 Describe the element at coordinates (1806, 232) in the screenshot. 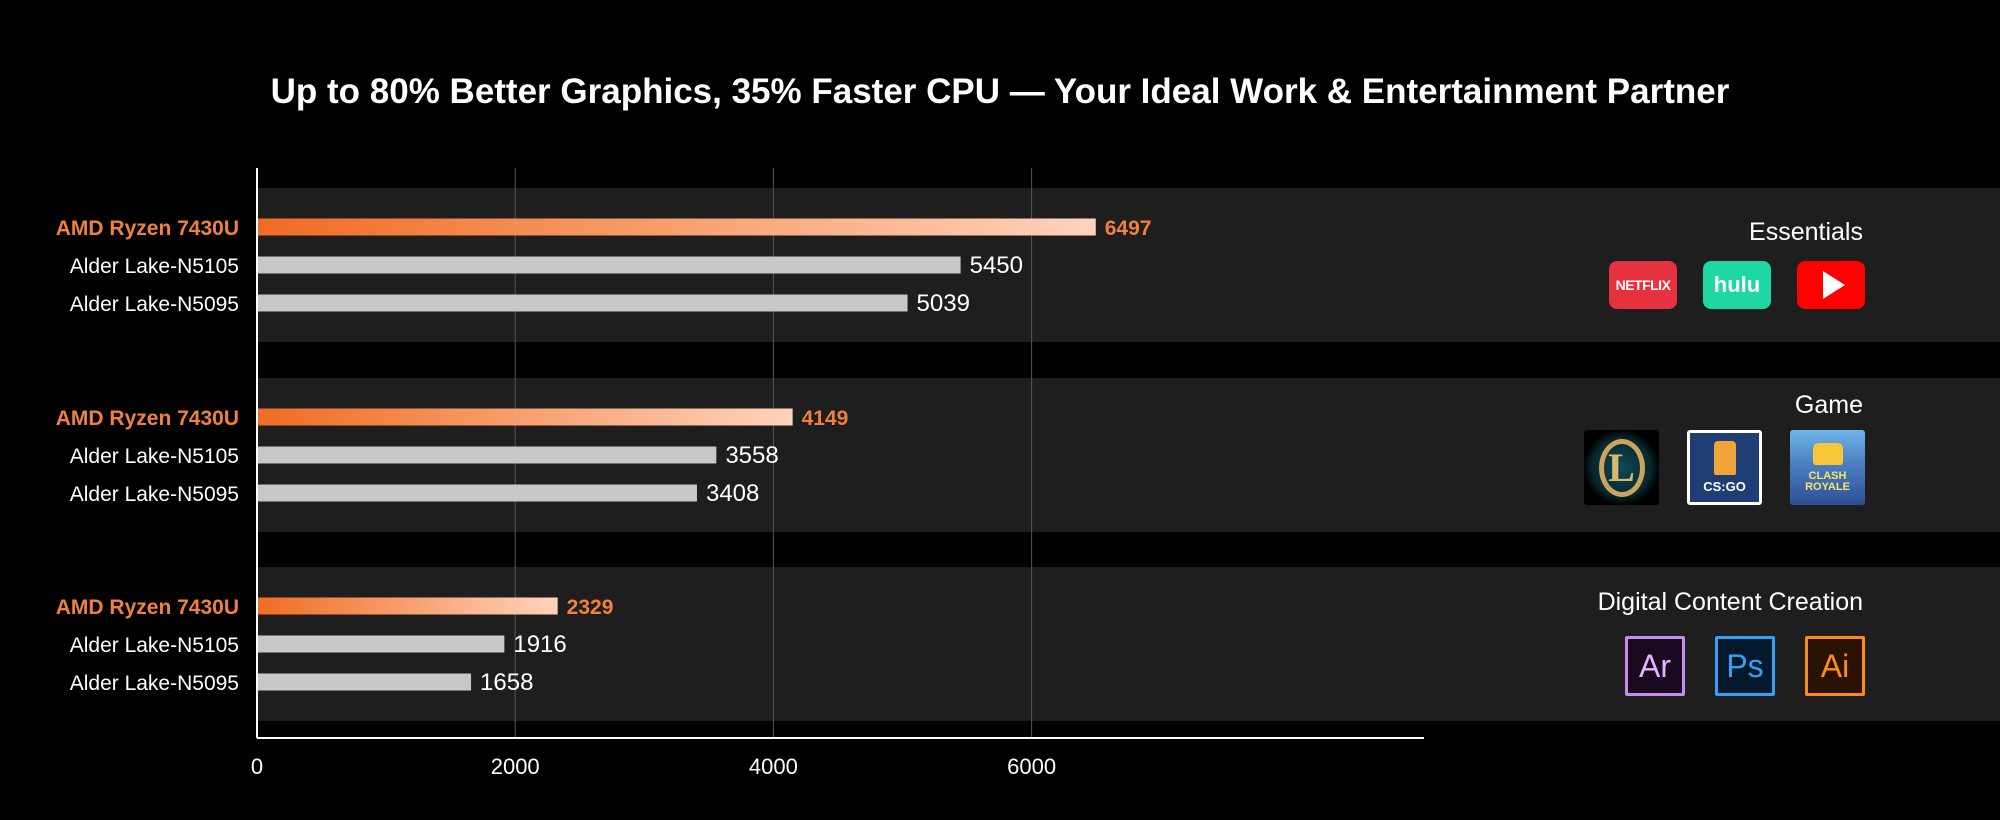

I see `group-title-essentials: Essentials` at that location.